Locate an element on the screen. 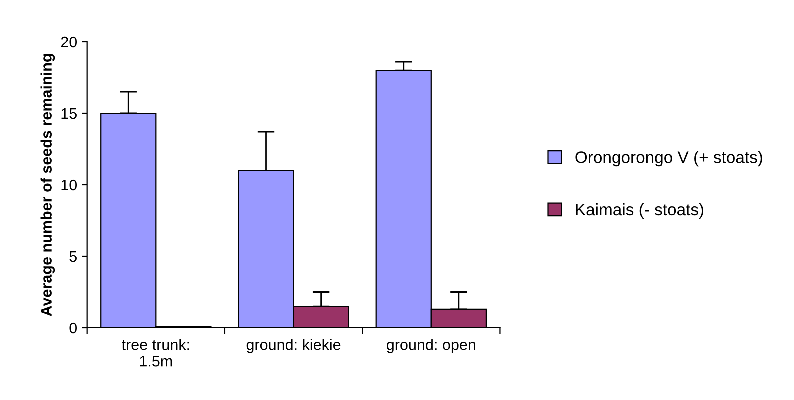 This screenshot has height=400, width=794. y-tick-label: 0 is located at coordinates (74, 328).